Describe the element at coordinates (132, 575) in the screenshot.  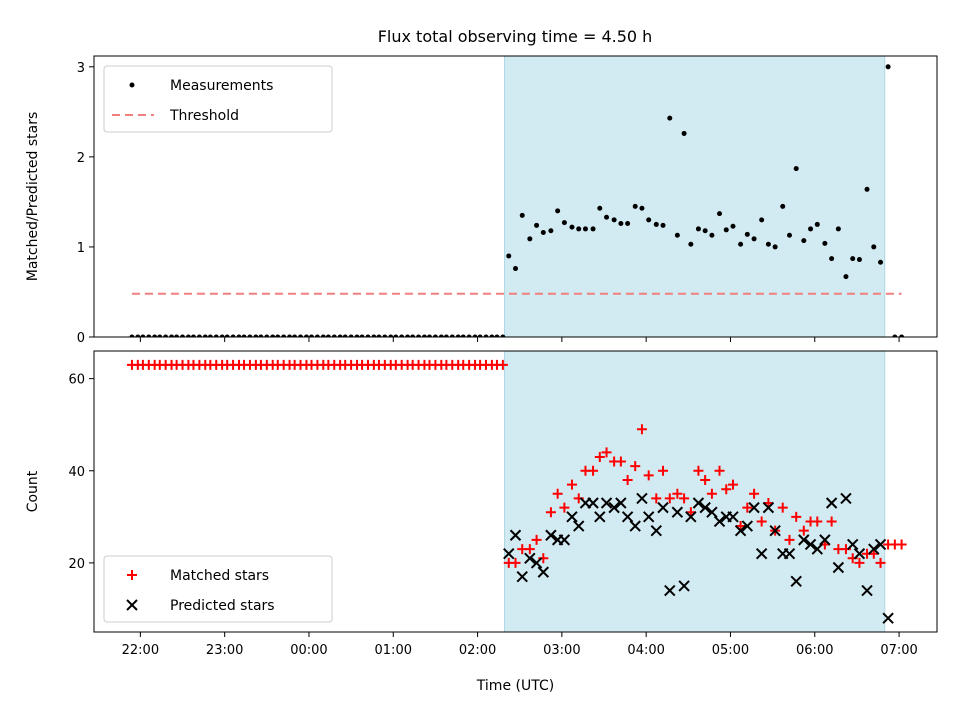
I see `legend-matched-swatch` at that location.